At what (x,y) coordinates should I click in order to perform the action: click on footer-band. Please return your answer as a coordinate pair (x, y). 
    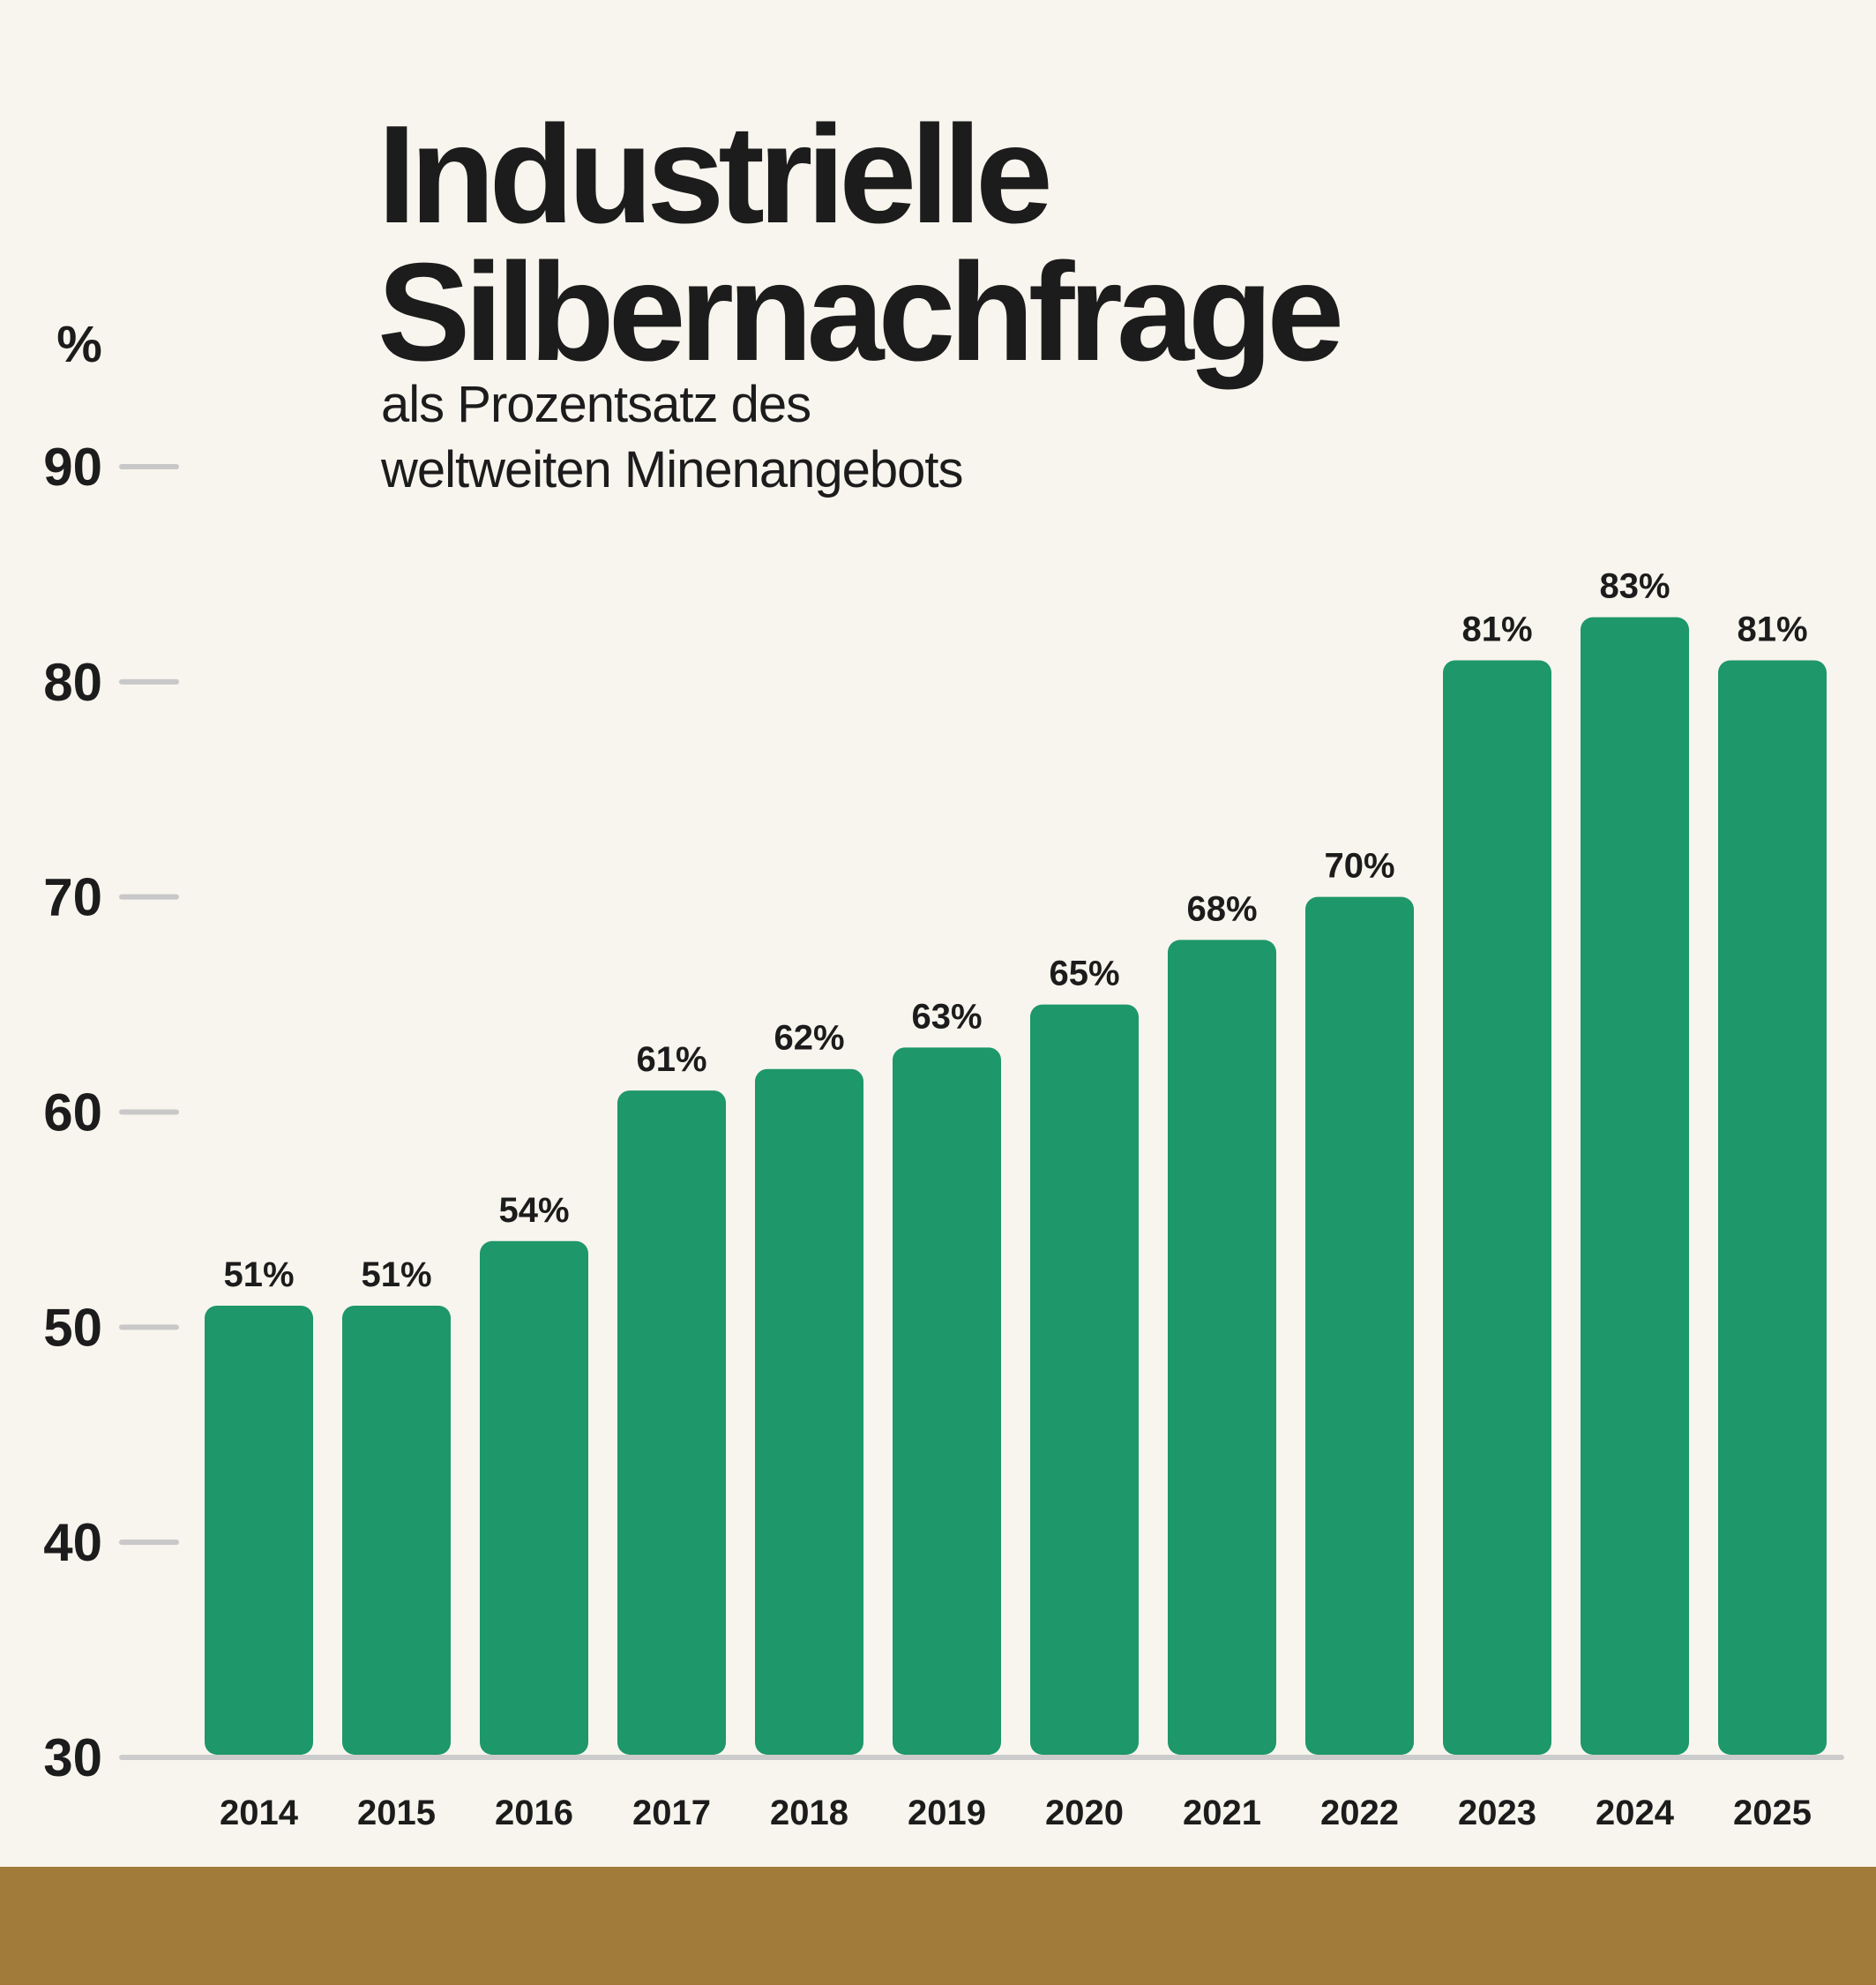
    Looking at the image, I should click on (938, 1926).